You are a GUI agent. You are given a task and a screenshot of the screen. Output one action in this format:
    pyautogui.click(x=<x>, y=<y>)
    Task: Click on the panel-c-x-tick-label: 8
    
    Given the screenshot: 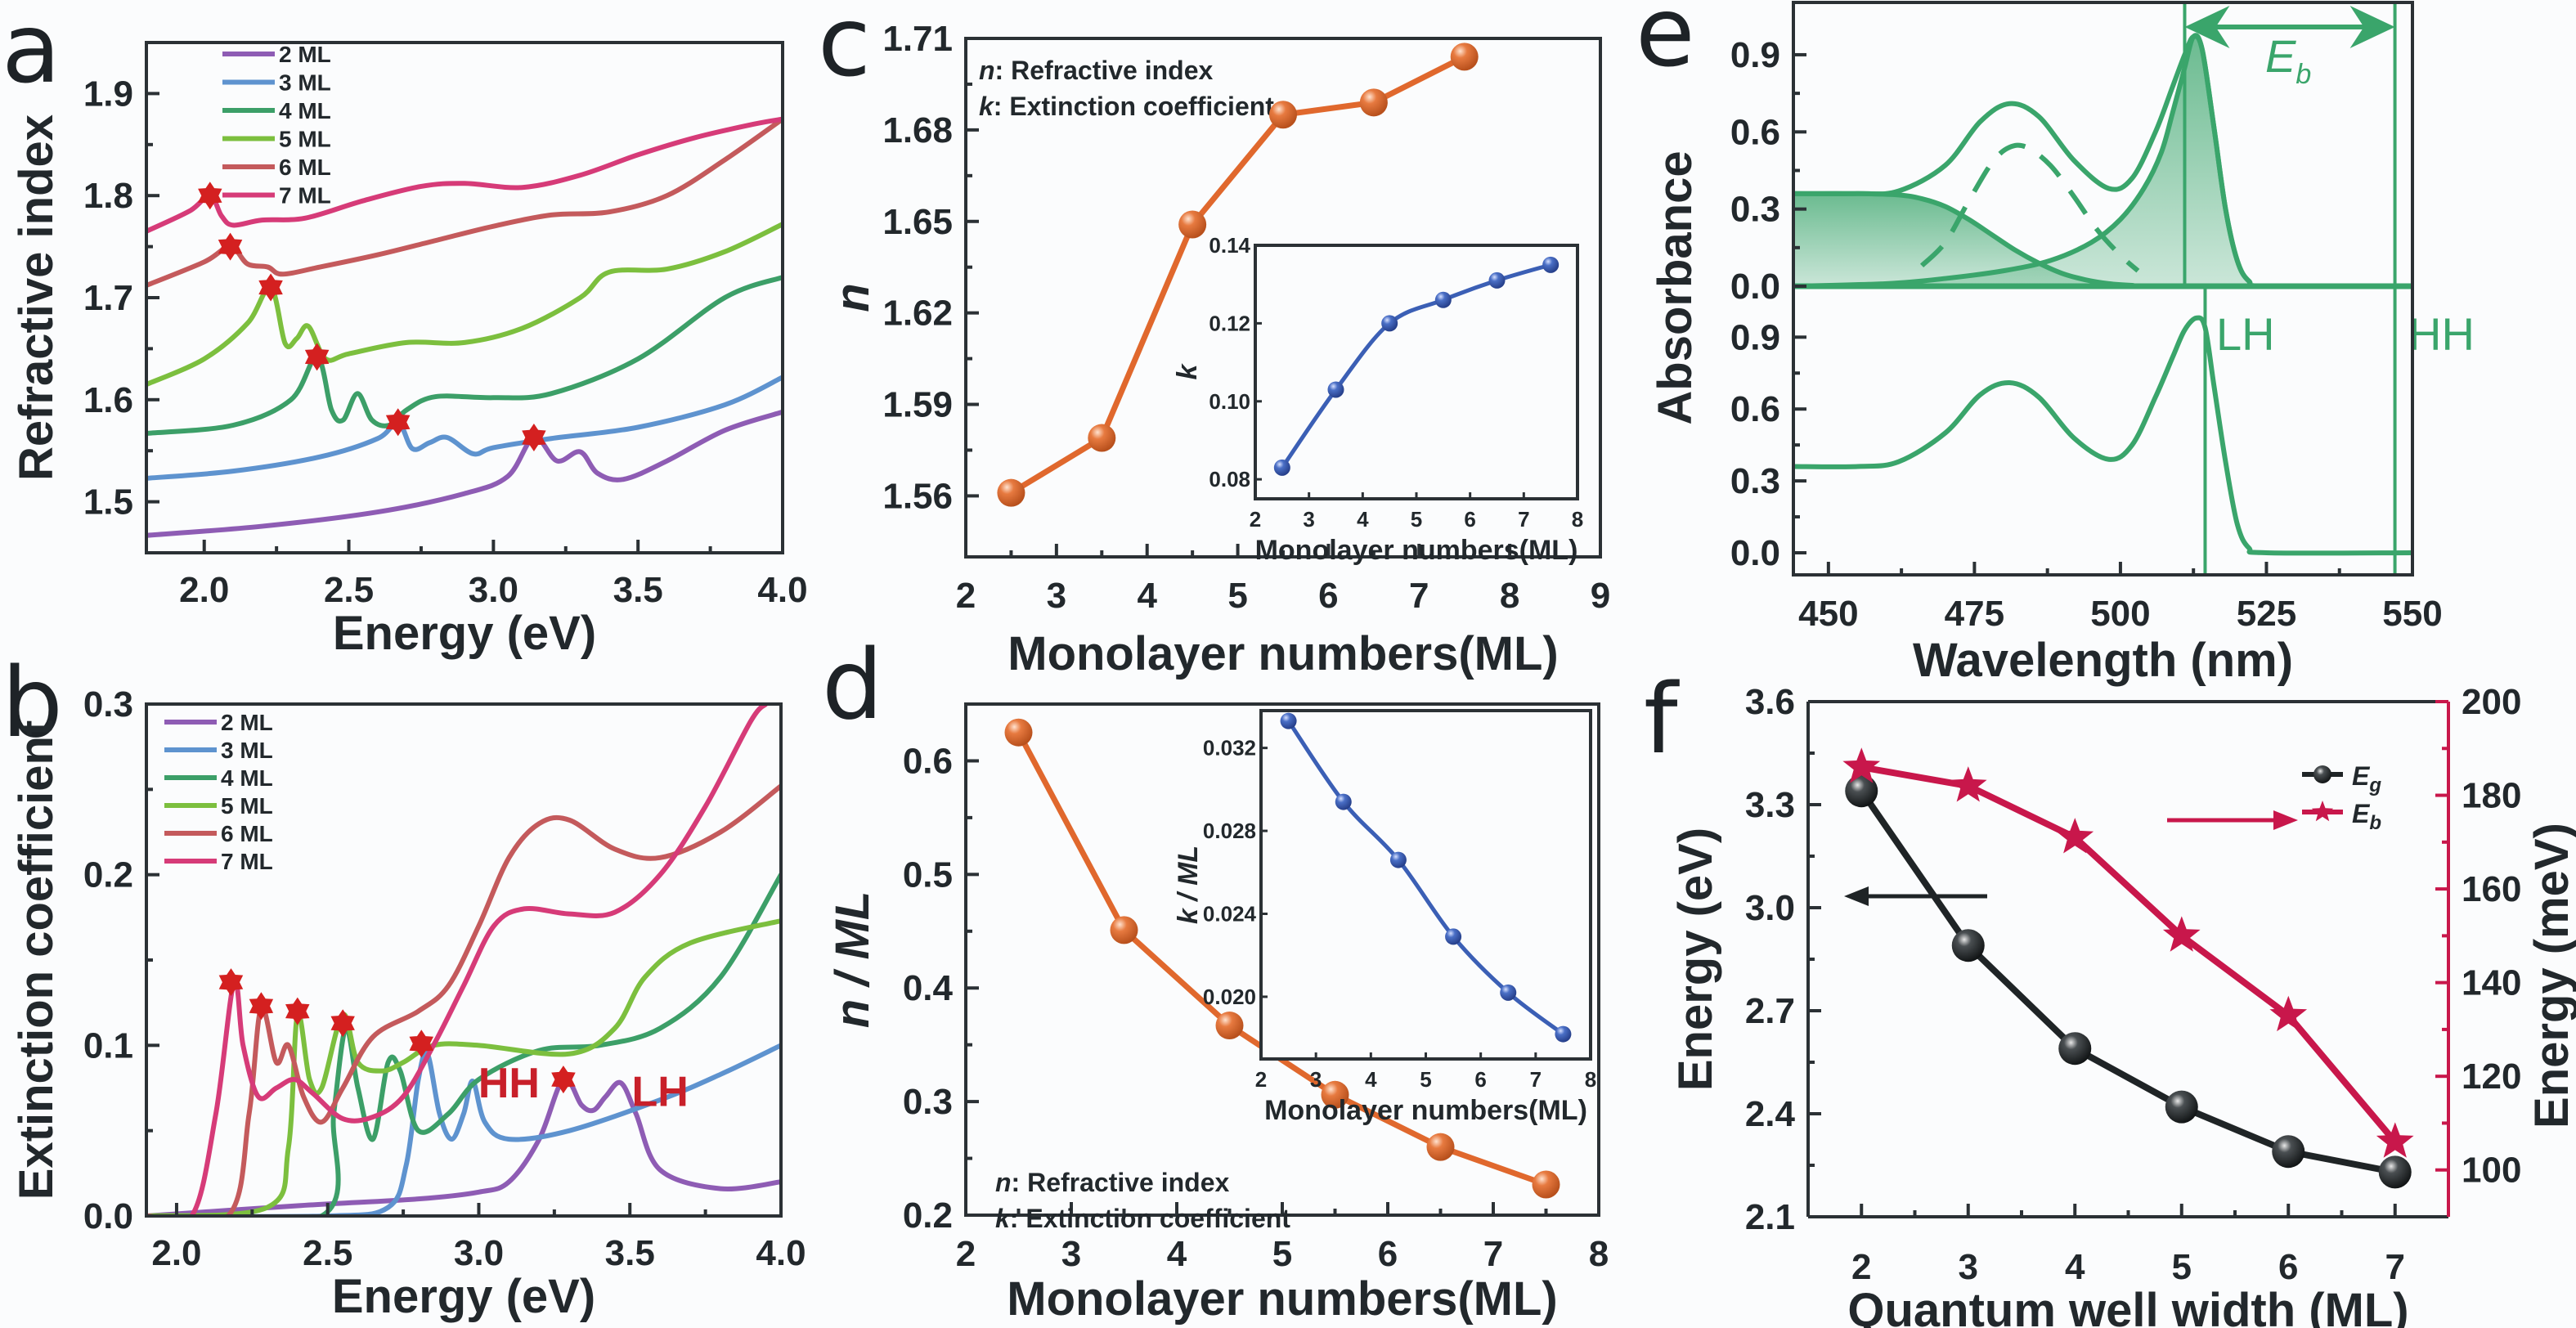 What is the action you would take?
    pyautogui.click(x=1509, y=596)
    